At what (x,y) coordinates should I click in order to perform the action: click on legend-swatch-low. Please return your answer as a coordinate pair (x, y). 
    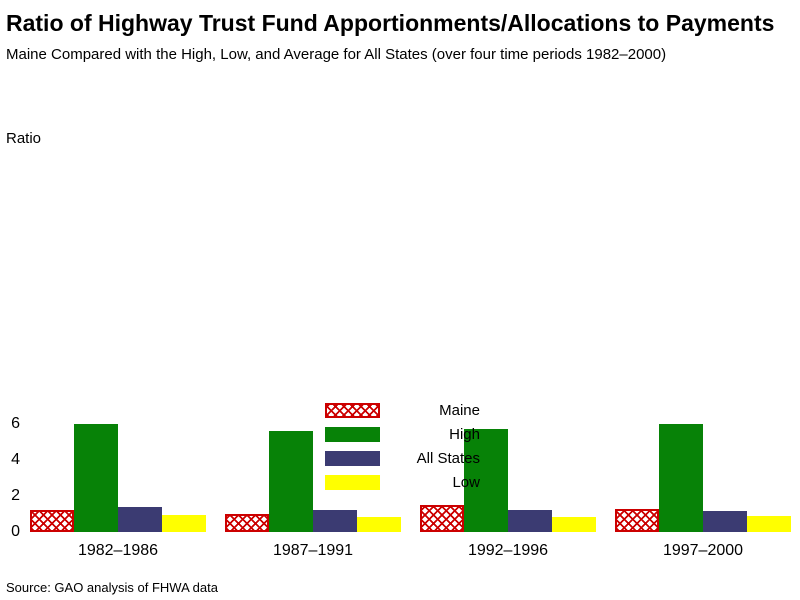
    Looking at the image, I should click on (352, 482).